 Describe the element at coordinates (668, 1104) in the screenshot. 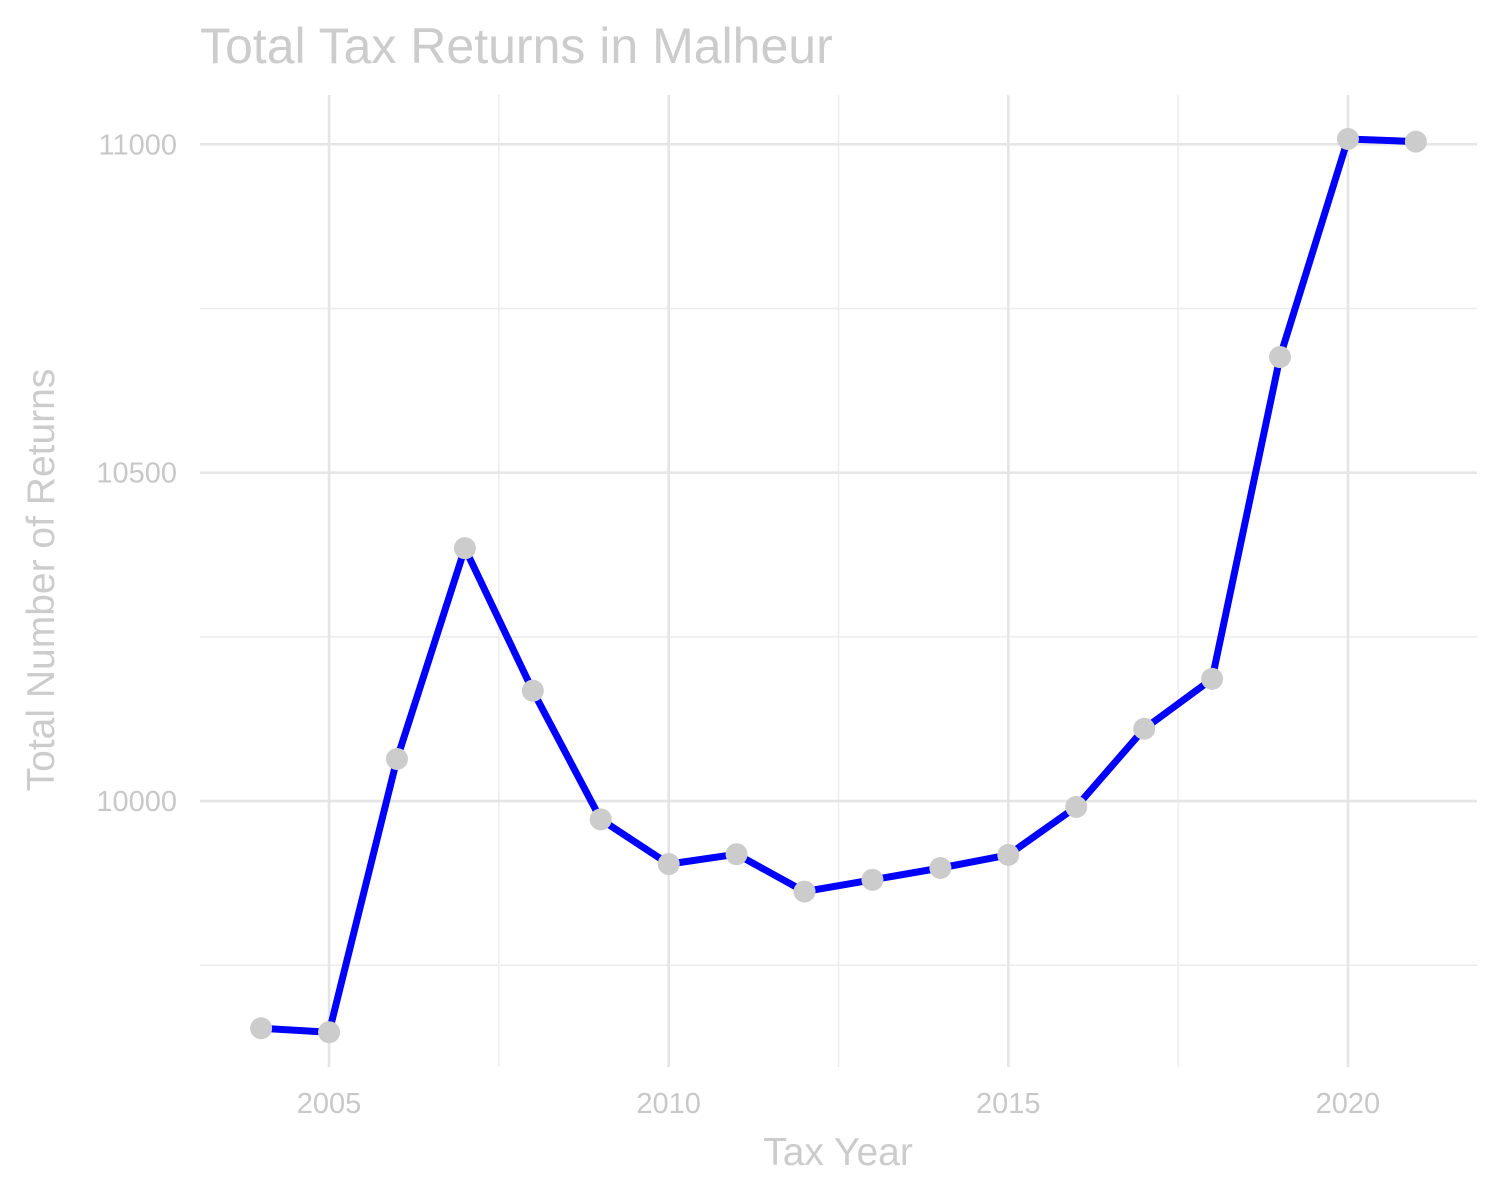

I see `x-tick-label: 2010` at that location.